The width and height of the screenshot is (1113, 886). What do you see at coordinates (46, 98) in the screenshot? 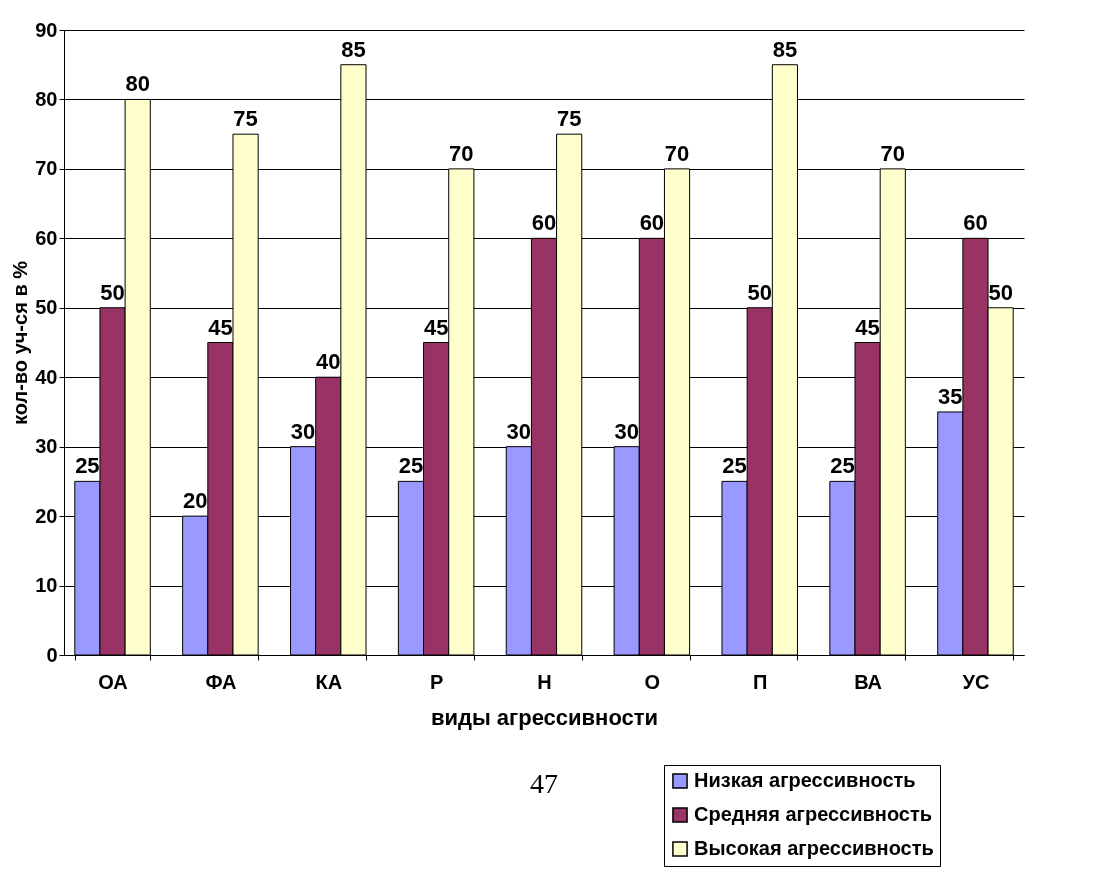
I see `y-tick-label: 80` at bounding box center [46, 98].